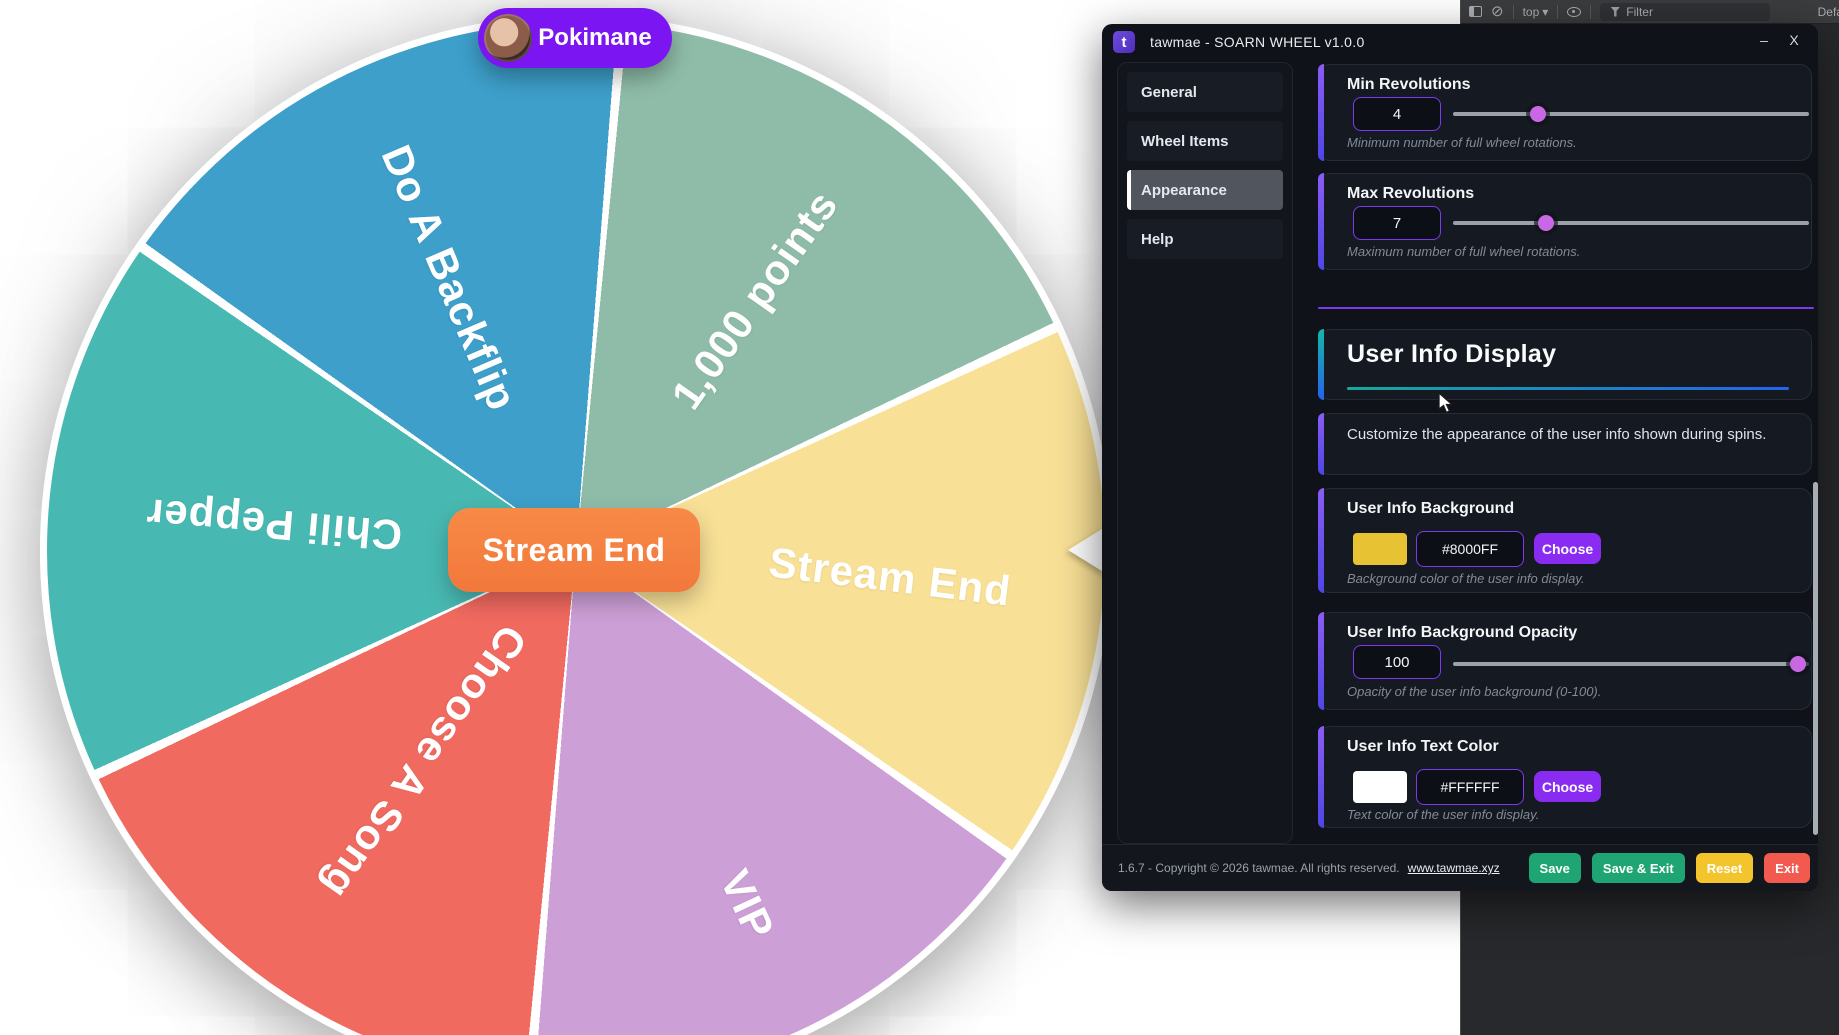  What do you see at coordinates (1397, 114) in the screenshot?
I see `min-revolutions-input` at bounding box center [1397, 114].